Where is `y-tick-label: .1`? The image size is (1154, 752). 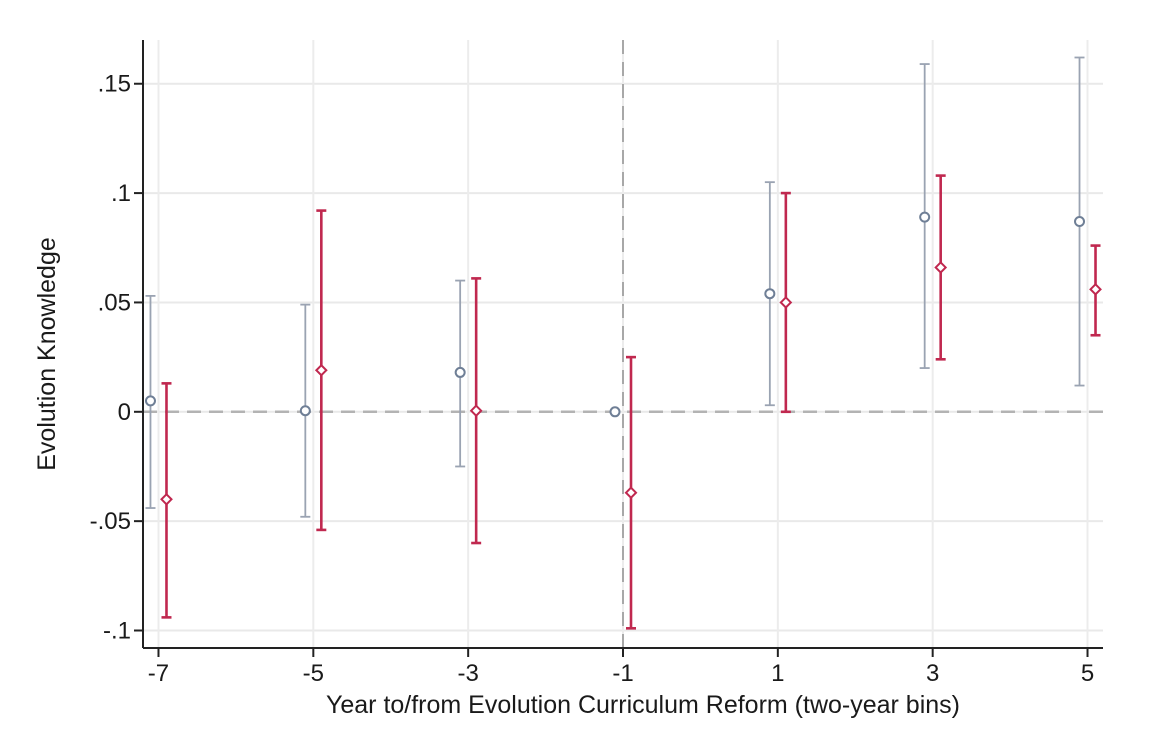 y-tick-label: .1 is located at coordinates (121, 193).